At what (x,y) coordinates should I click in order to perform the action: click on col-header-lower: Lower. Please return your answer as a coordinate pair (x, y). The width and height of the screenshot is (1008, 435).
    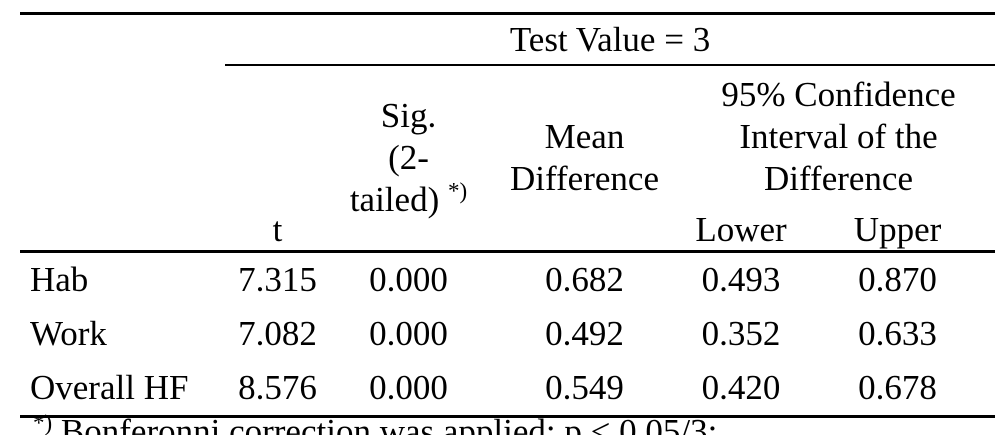
    Looking at the image, I should click on (741, 226).